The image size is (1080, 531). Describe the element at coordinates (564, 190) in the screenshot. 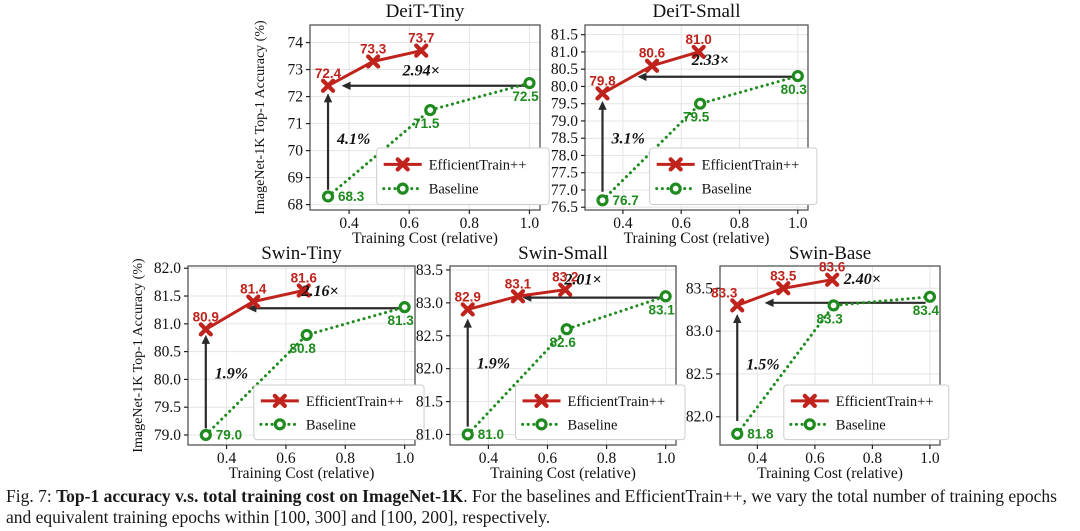

I see `y-tick-label: 77.0` at that location.